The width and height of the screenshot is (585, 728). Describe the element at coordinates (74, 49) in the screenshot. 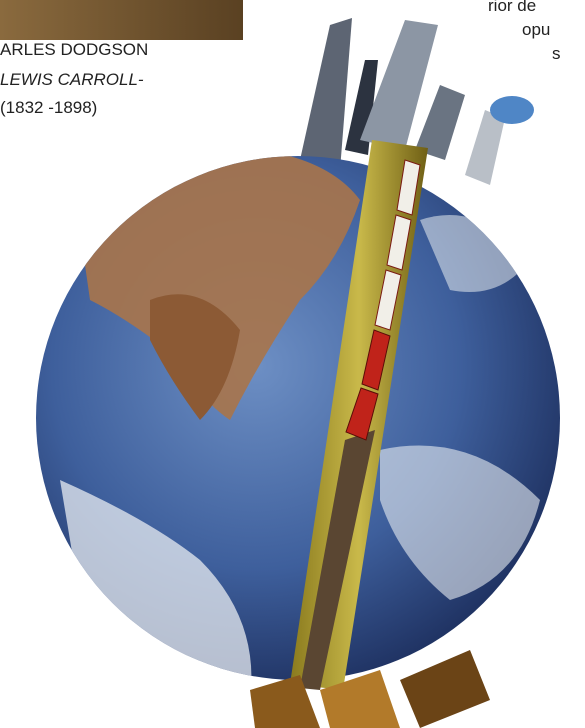

I see `caption-name: ARLES DODGSON` at that location.